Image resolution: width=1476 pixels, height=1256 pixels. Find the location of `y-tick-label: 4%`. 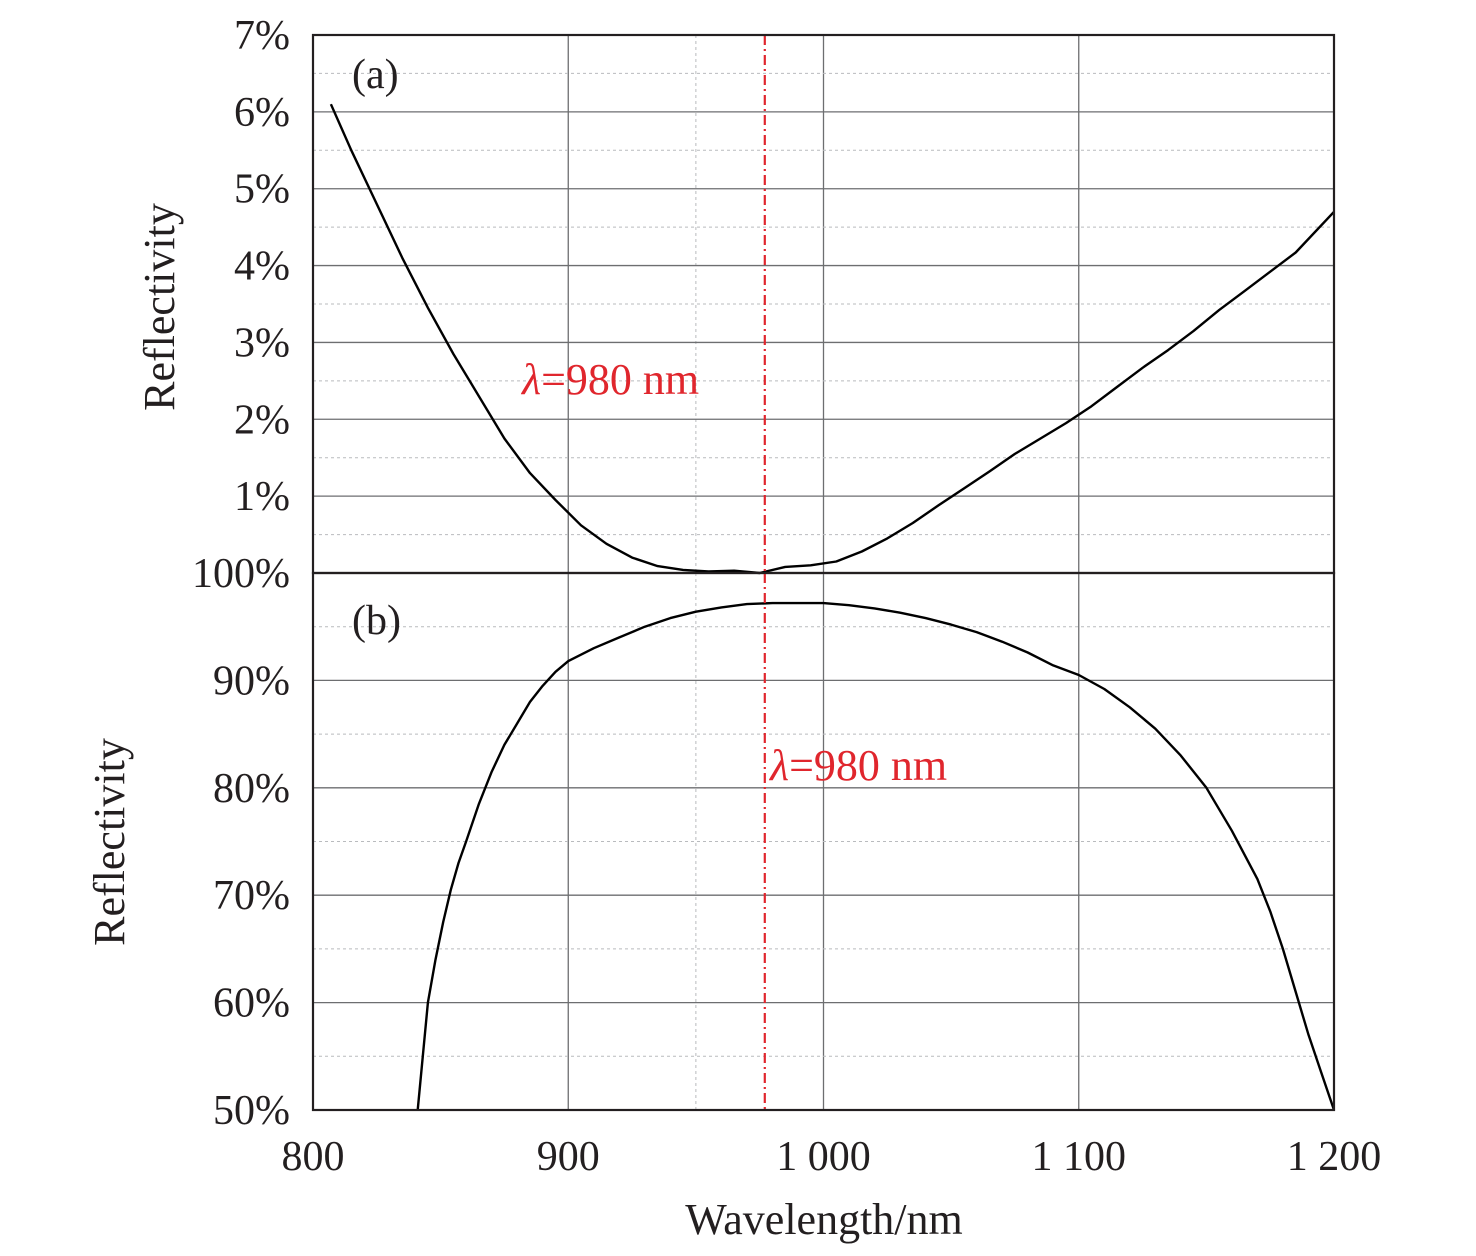

y-tick-label: 4% is located at coordinates (262, 267).